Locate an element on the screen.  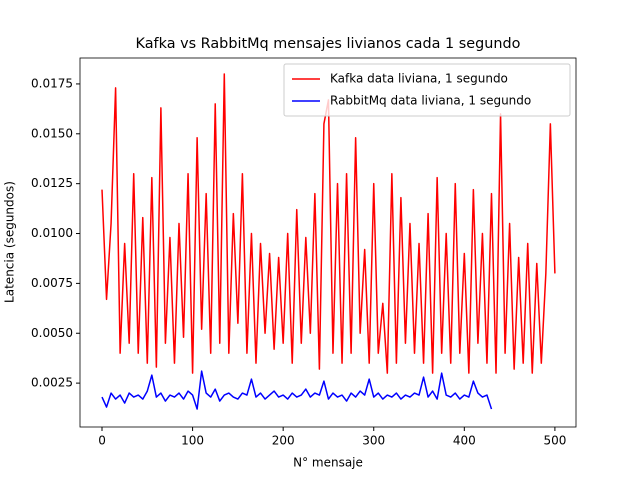
y-tick-label: 0.0100 is located at coordinates (52, 233).